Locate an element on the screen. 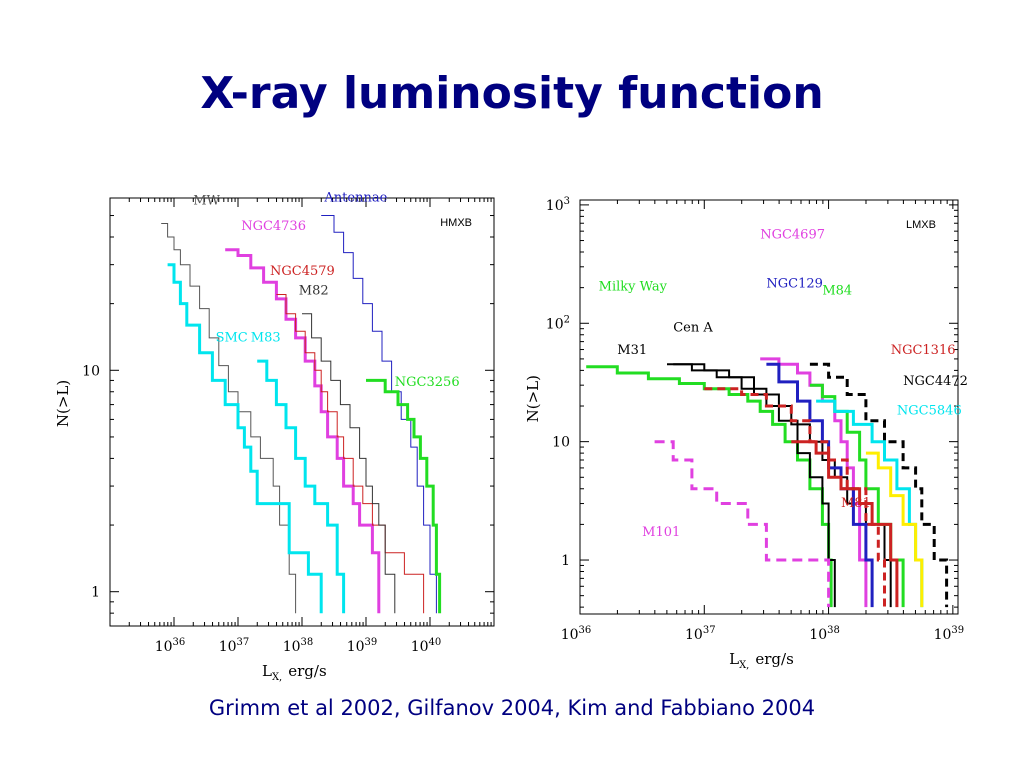 This screenshot has width=1024, height=768. series-line-m82 is located at coordinates (349, 463).